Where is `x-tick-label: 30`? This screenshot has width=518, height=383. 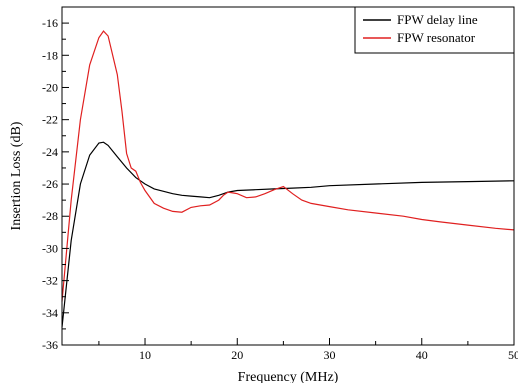 x-tick-label: 30 is located at coordinates (330, 355).